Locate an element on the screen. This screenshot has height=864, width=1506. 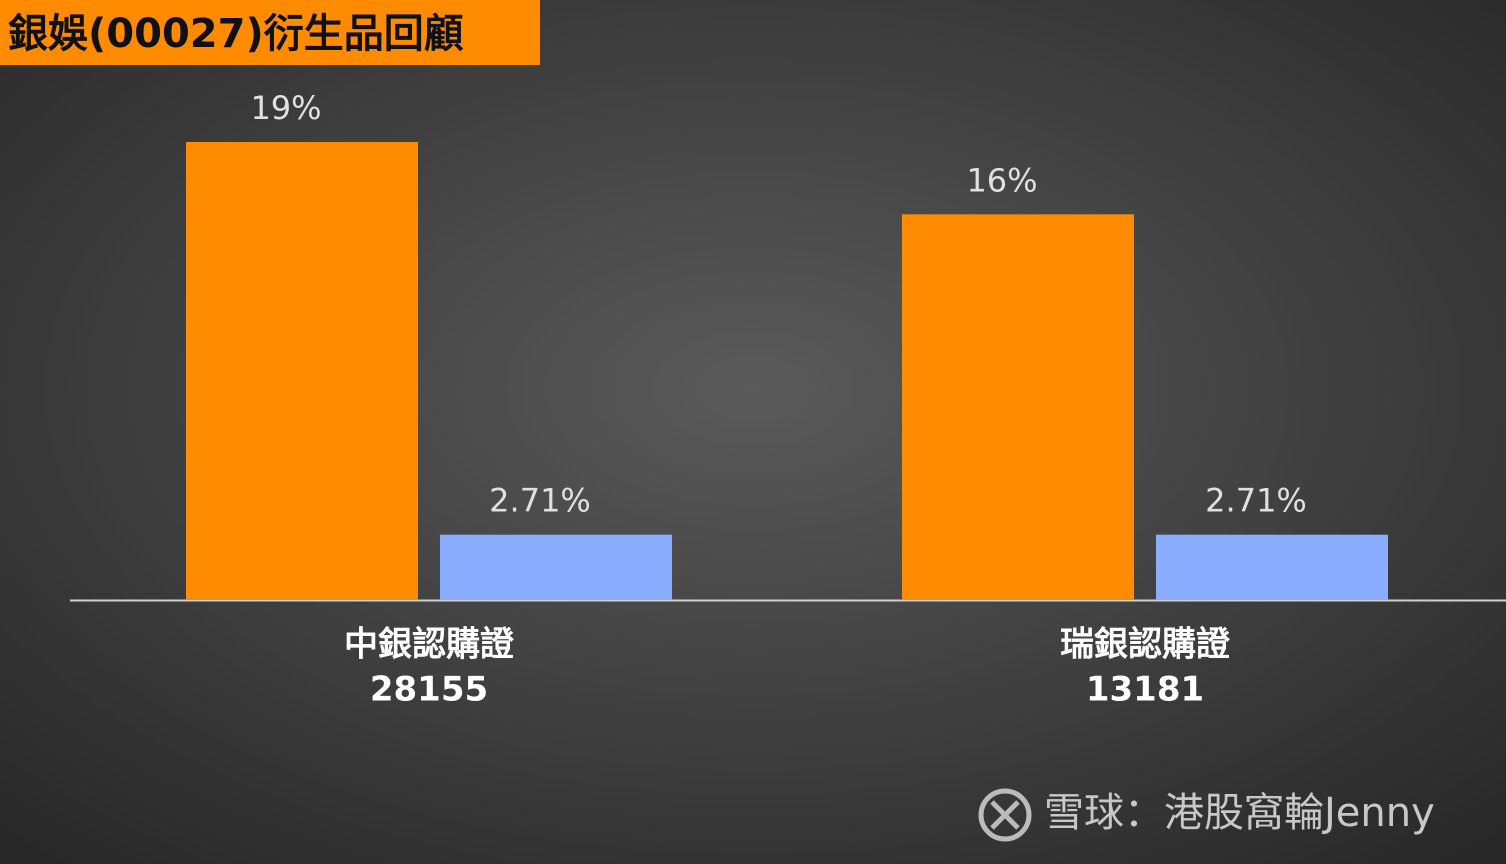
x-tick-label: 13181 is located at coordinates (1145, 690).